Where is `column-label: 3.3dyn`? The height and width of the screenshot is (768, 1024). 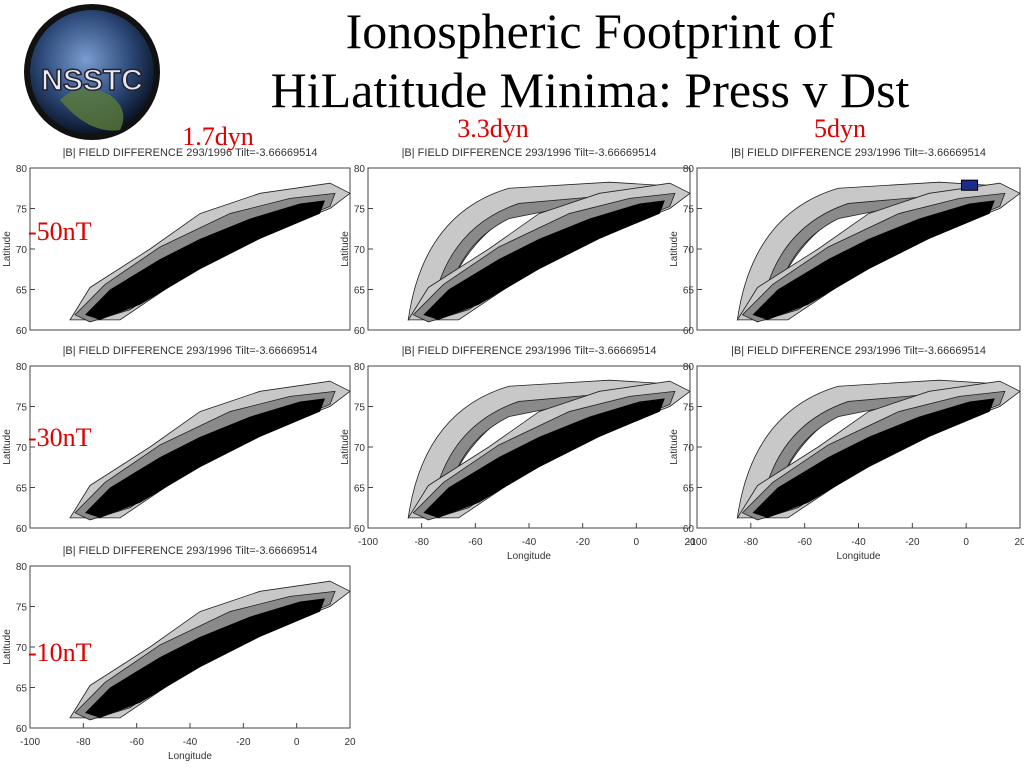
column-label: 3.3dyn is located at coordinates (493, 128).